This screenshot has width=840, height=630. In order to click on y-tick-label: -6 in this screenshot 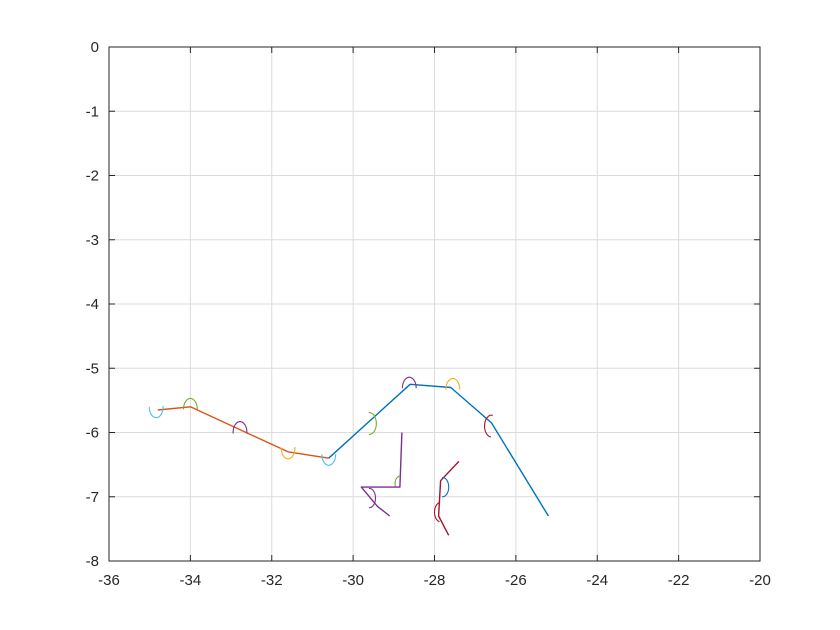, I will do `click(92, 433)`.